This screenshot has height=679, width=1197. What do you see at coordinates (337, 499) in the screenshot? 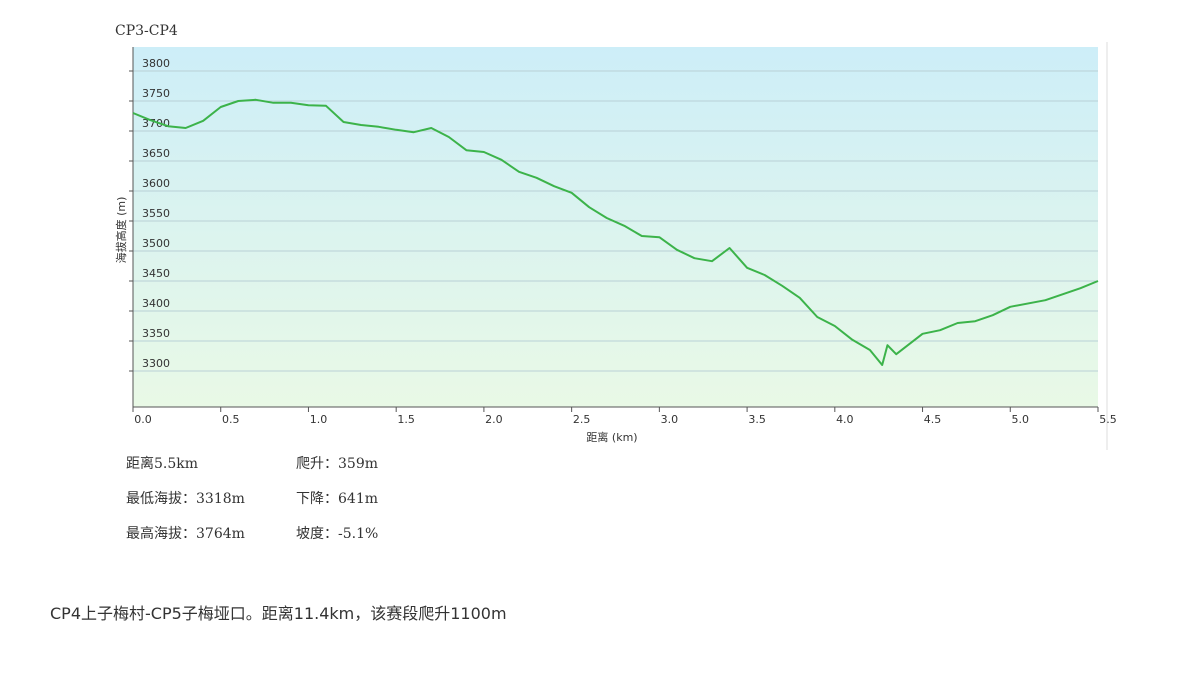
I see `stat: 下降：641m` at bounding box center [337, 499].